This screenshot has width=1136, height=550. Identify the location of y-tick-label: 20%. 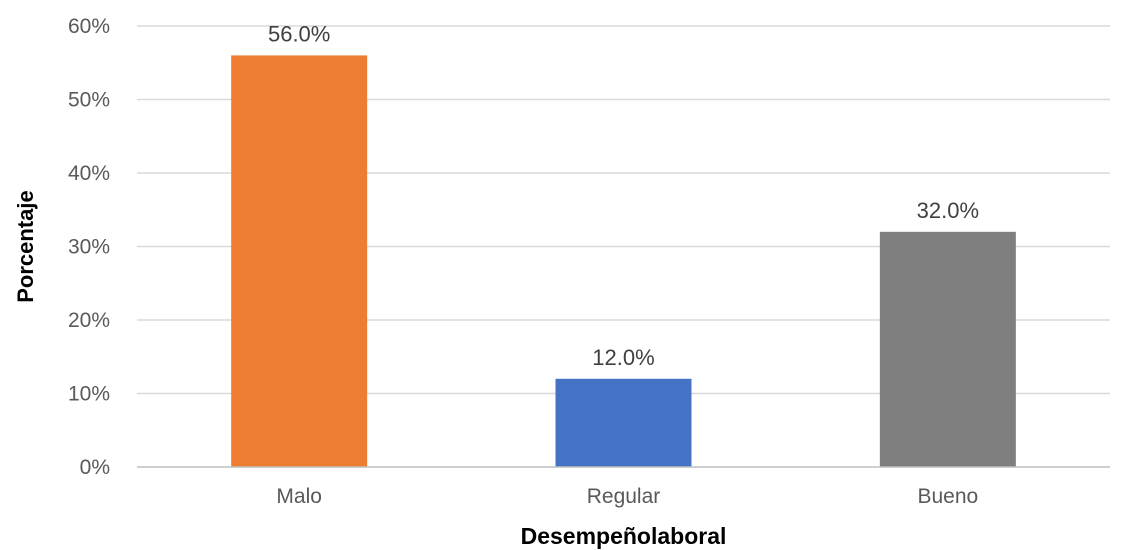
(89, 320).